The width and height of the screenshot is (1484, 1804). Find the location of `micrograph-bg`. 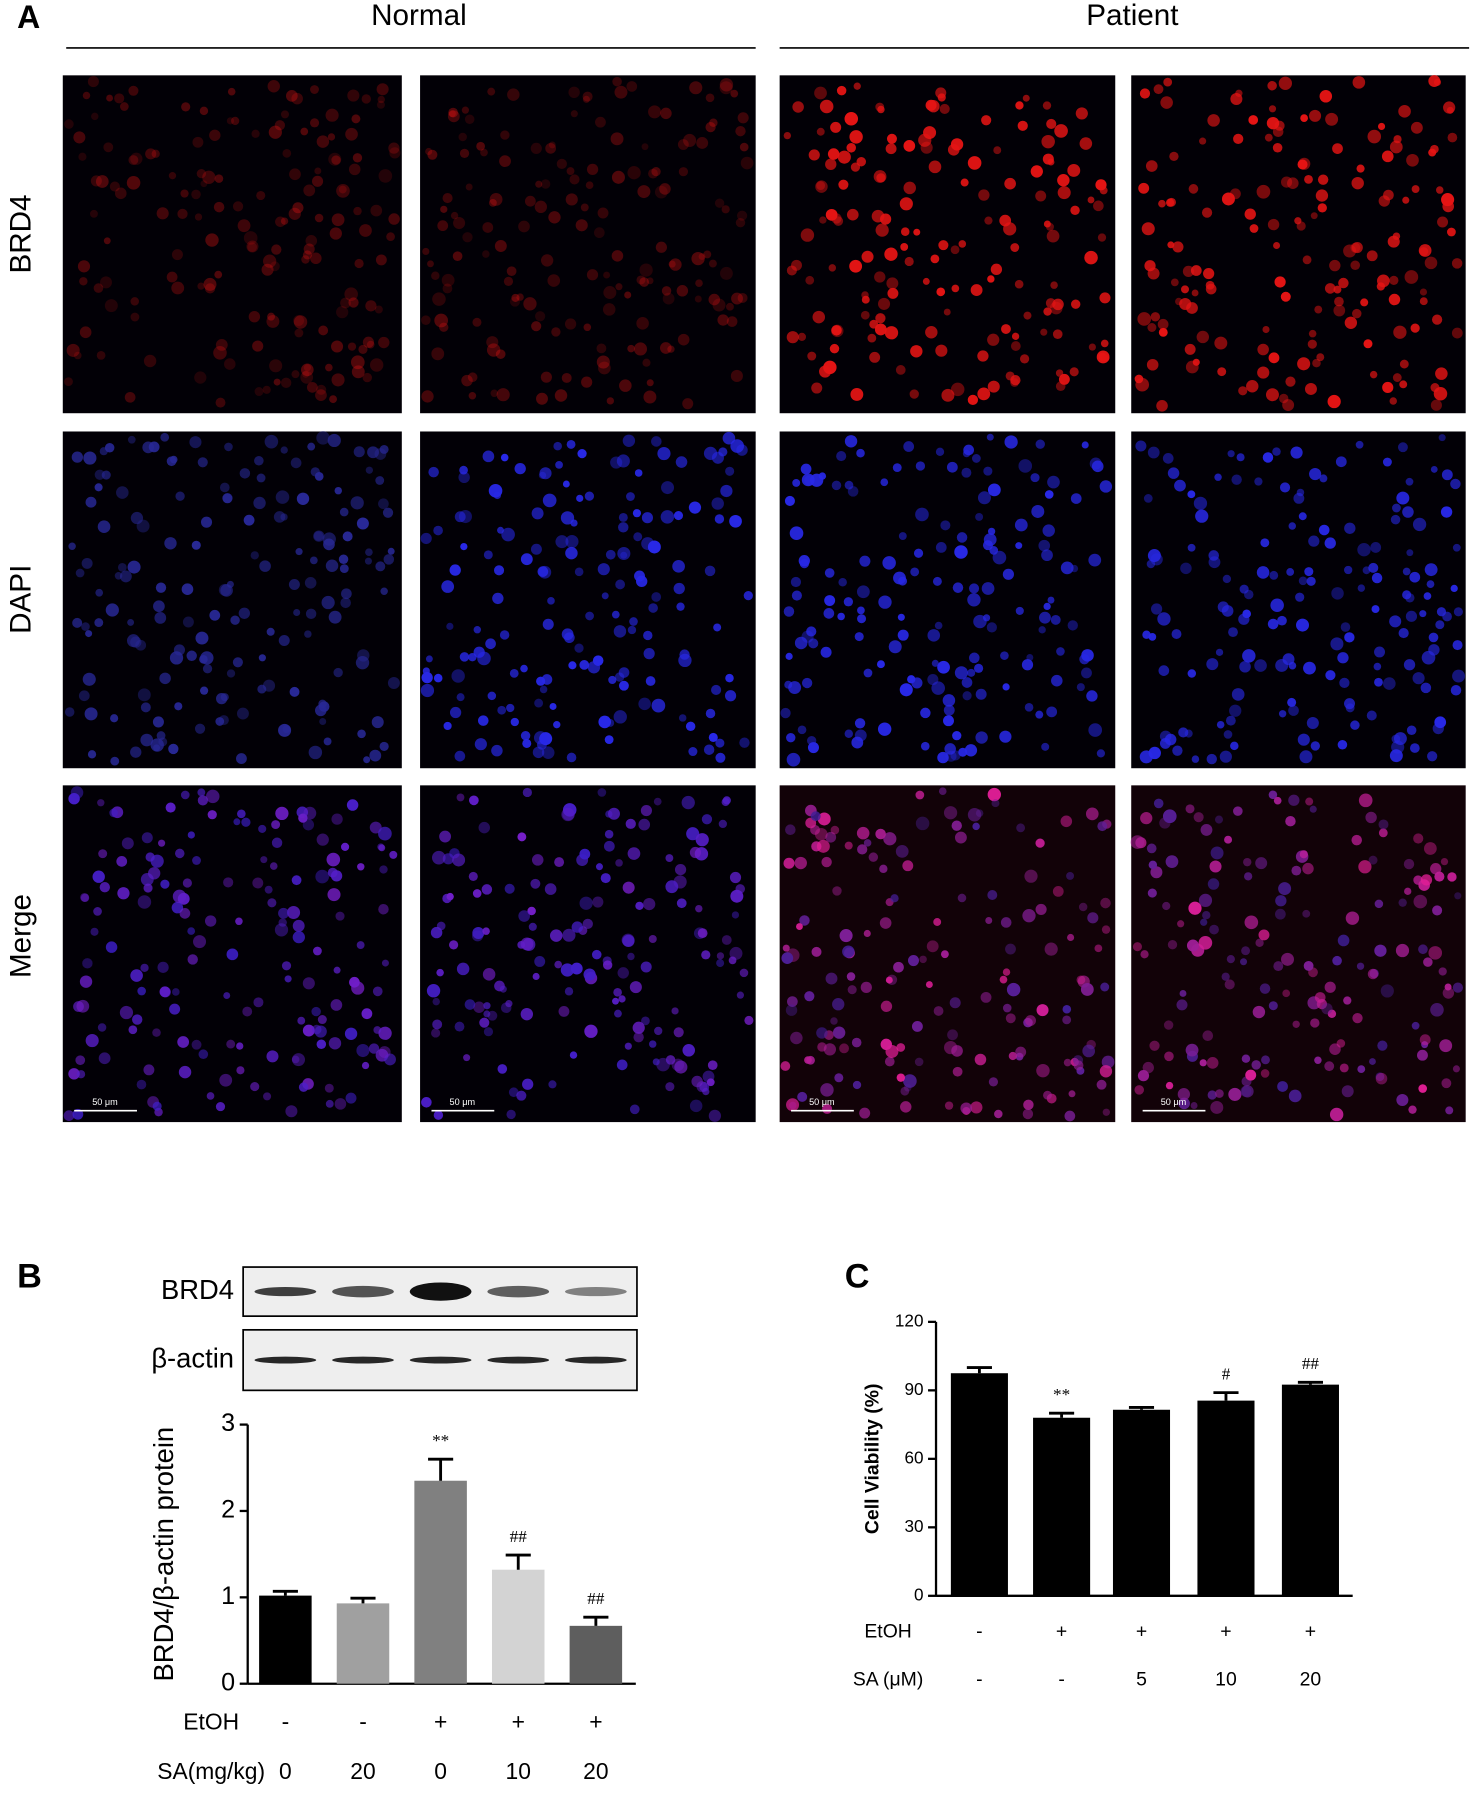

micrograph-bg is located at coordinates (1298, 954).